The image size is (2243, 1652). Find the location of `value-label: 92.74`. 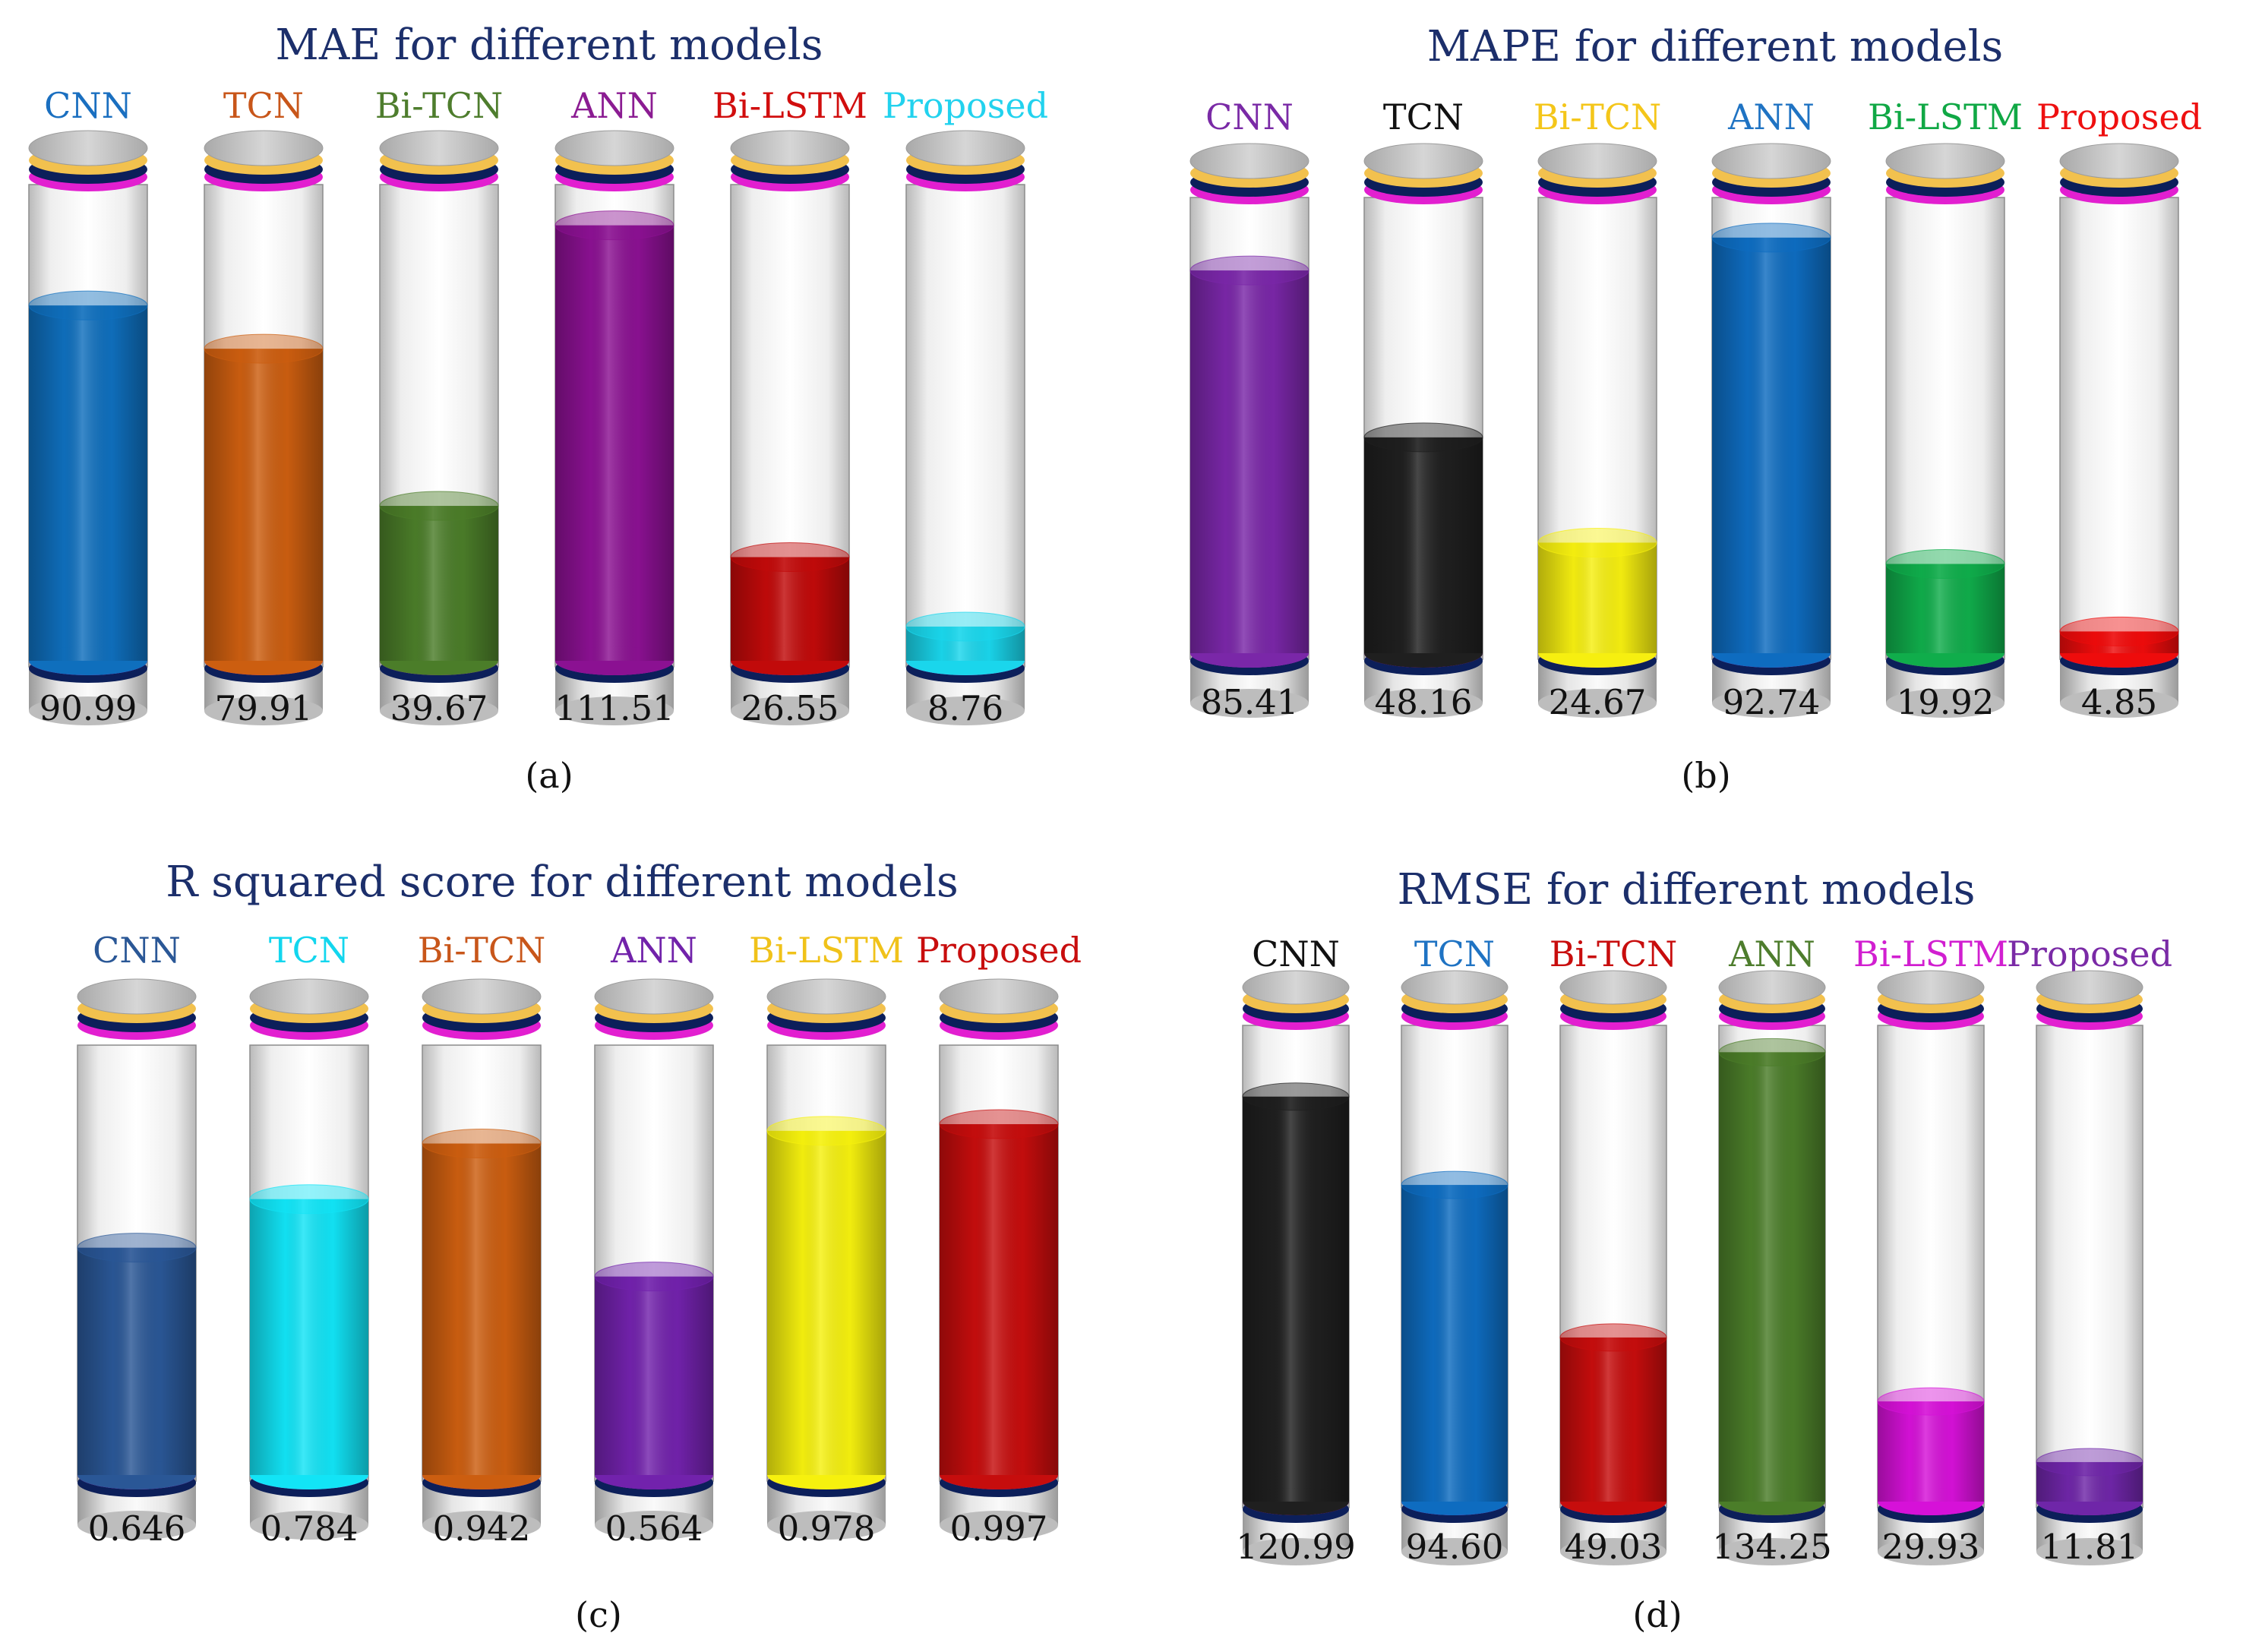

value-label: 92.74 is located at coordinates (1772, 702).